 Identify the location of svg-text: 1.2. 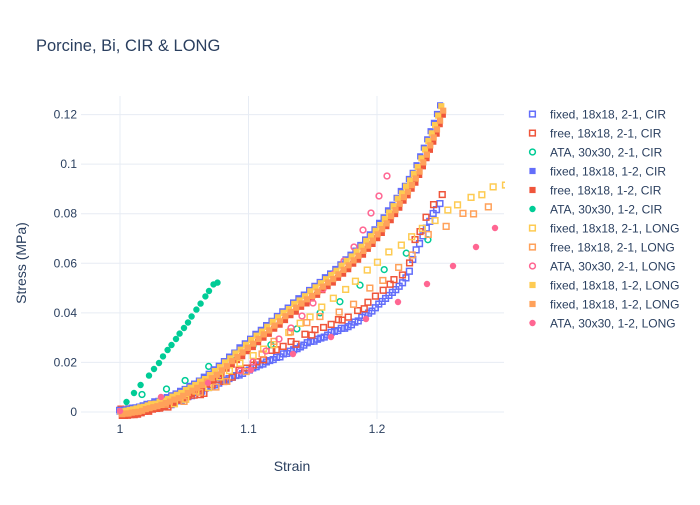
(377, 429).